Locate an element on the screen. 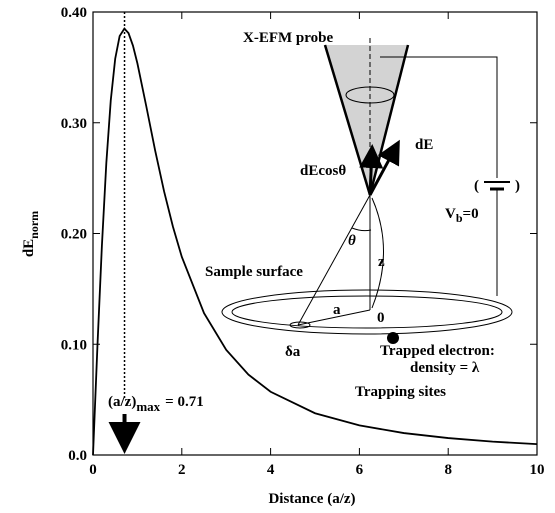  x-tick-label: 10 is located at coordinates (537, 470).